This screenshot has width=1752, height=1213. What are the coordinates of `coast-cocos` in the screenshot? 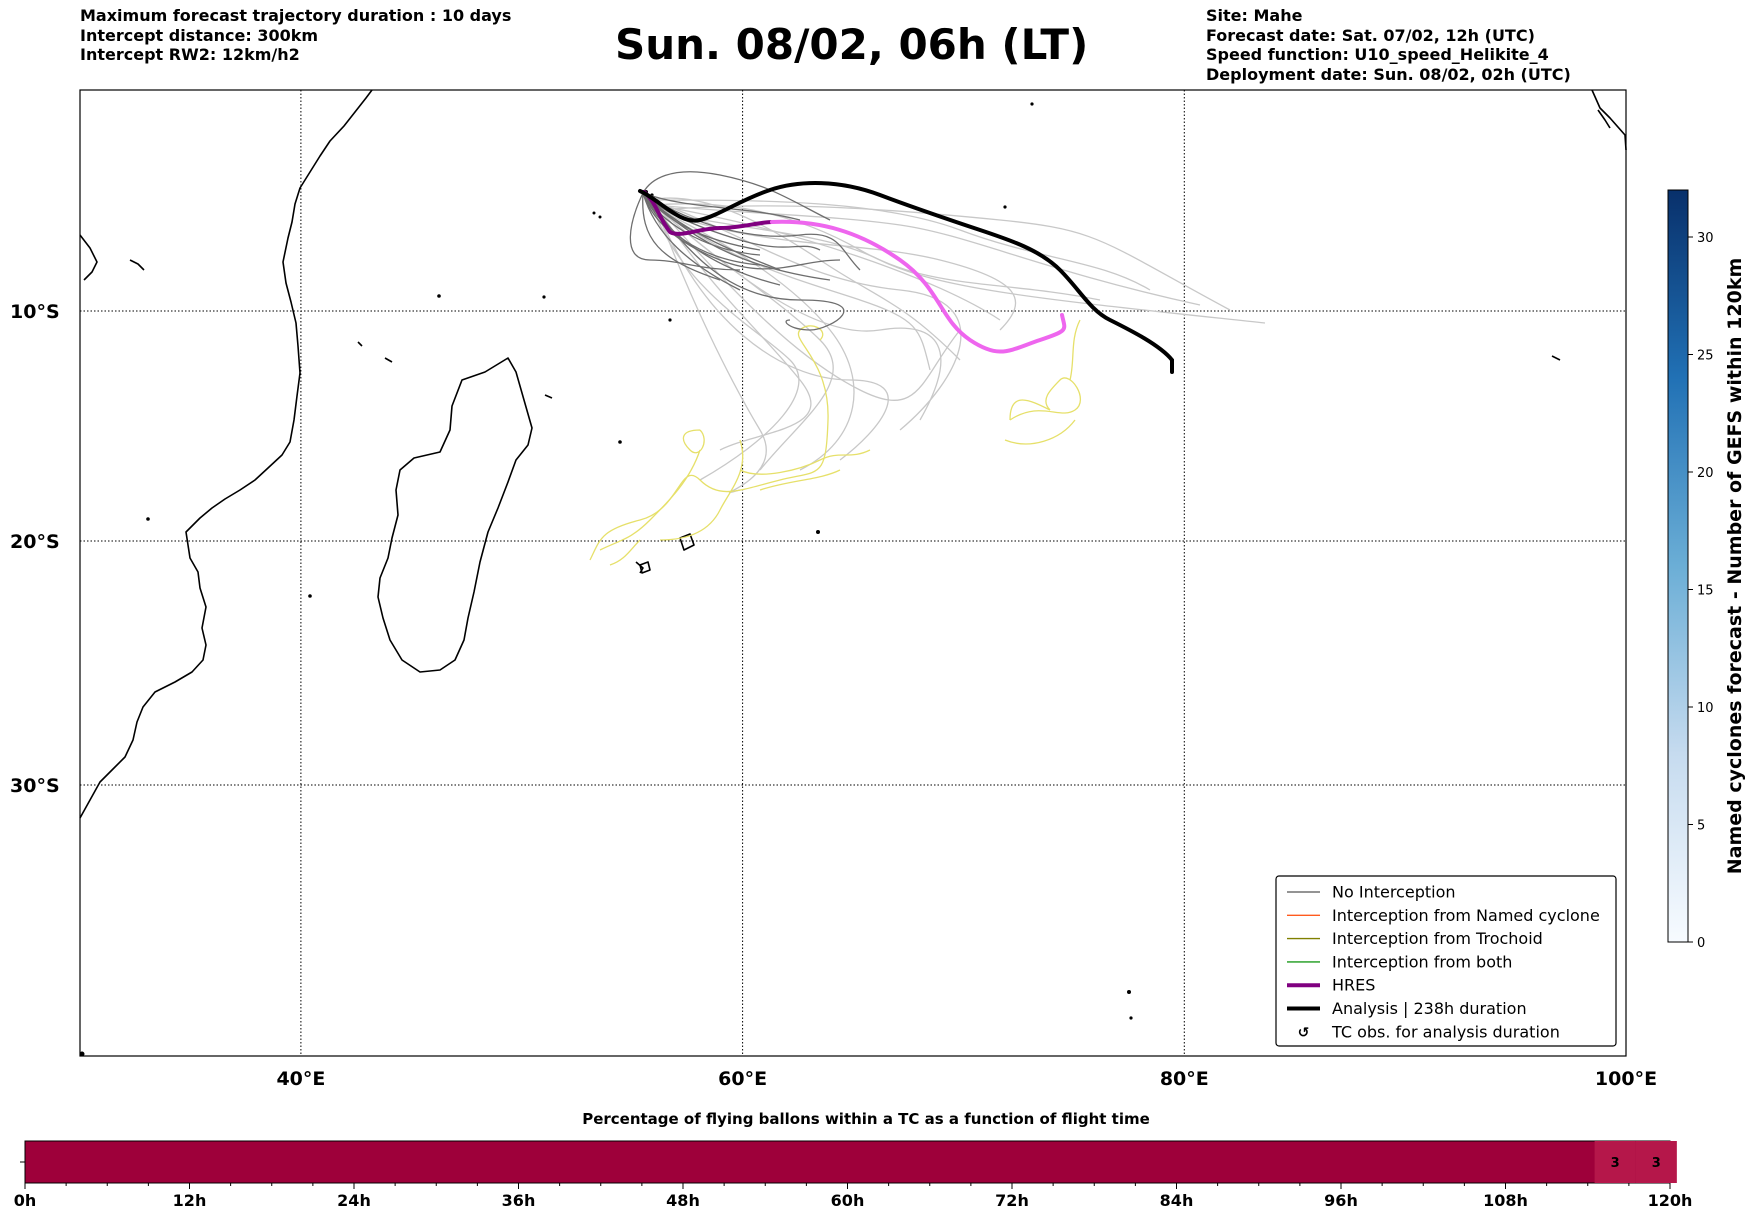 It's located at (1556, 358).